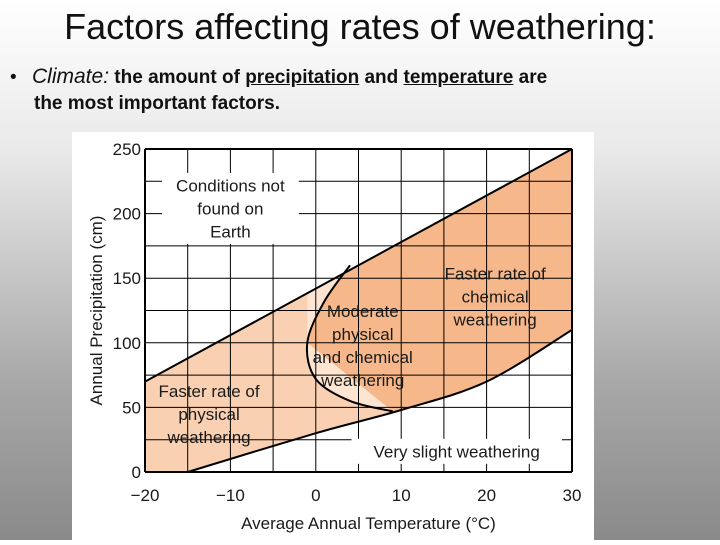  Describe the element at coordinates (68, 76) in the screenshot. I see `bullet-keyword: Climate` at that location.